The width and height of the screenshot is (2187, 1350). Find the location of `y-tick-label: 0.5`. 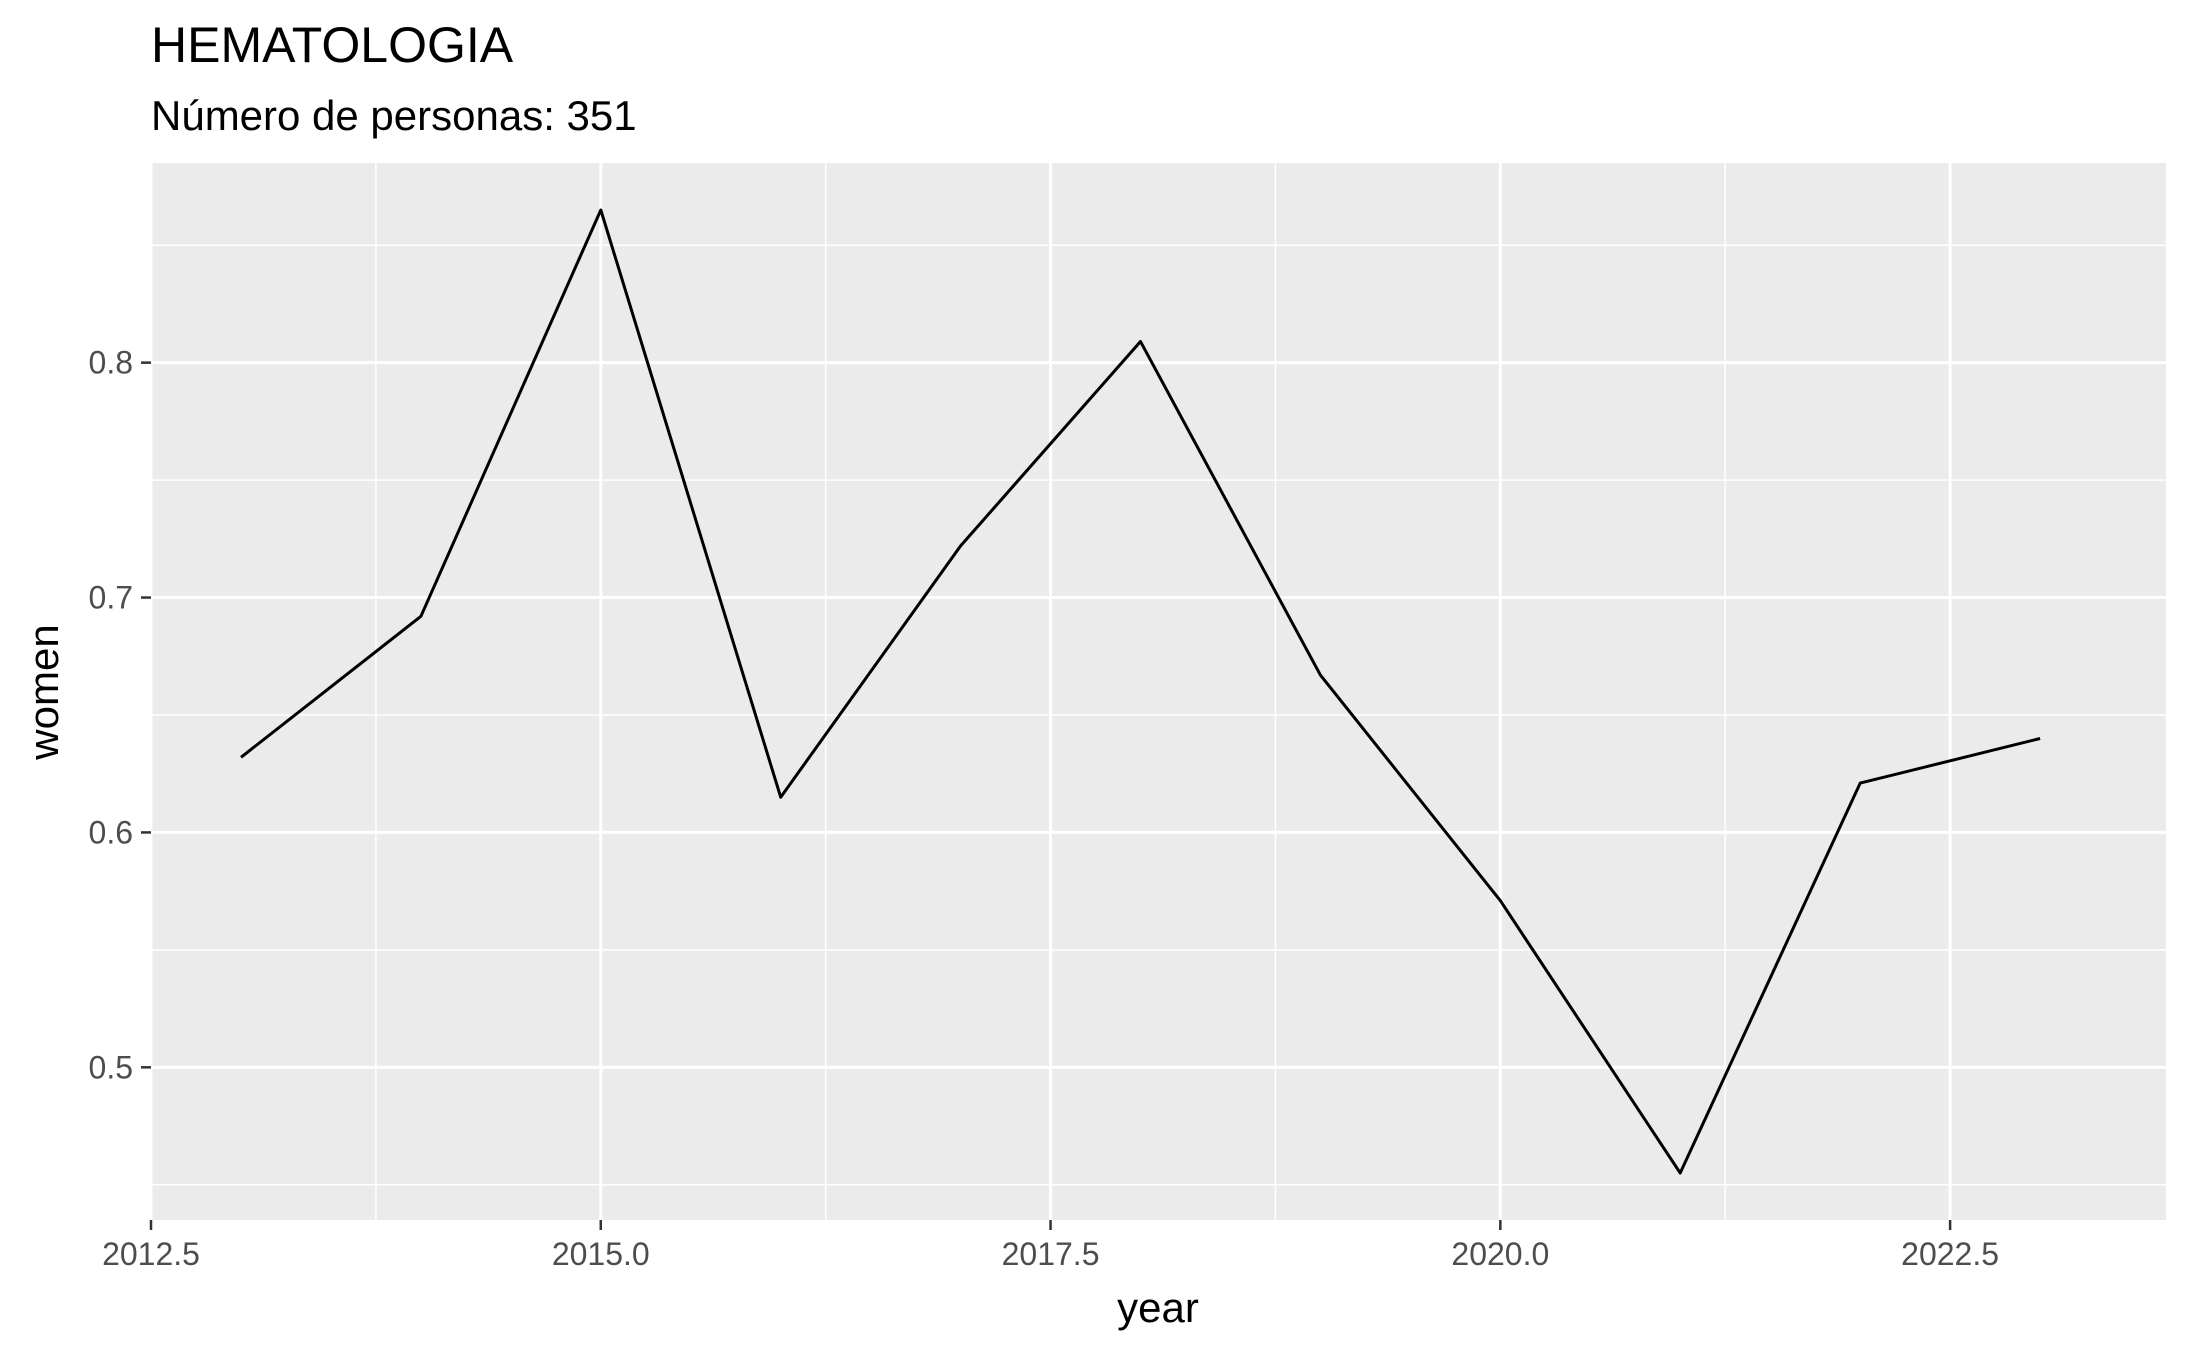

y-tick-label: 0.5 is located at coordinates (111, 1067).